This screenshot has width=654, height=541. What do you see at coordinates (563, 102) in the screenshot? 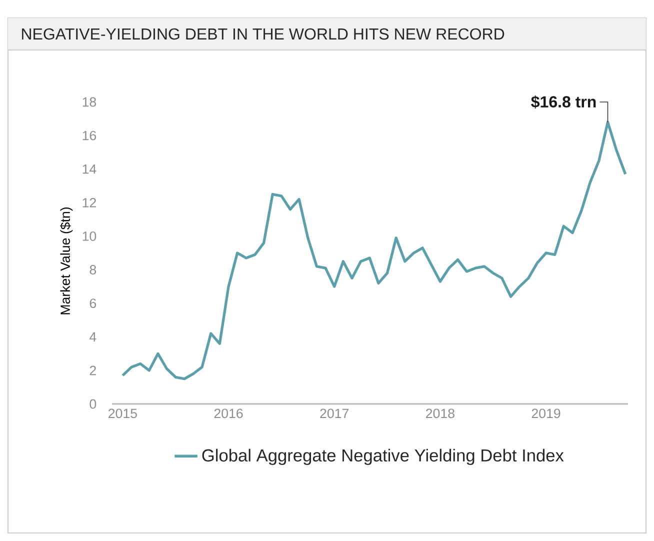
I see `annotation: $16.8 trn` at bounding box center [563, 102].